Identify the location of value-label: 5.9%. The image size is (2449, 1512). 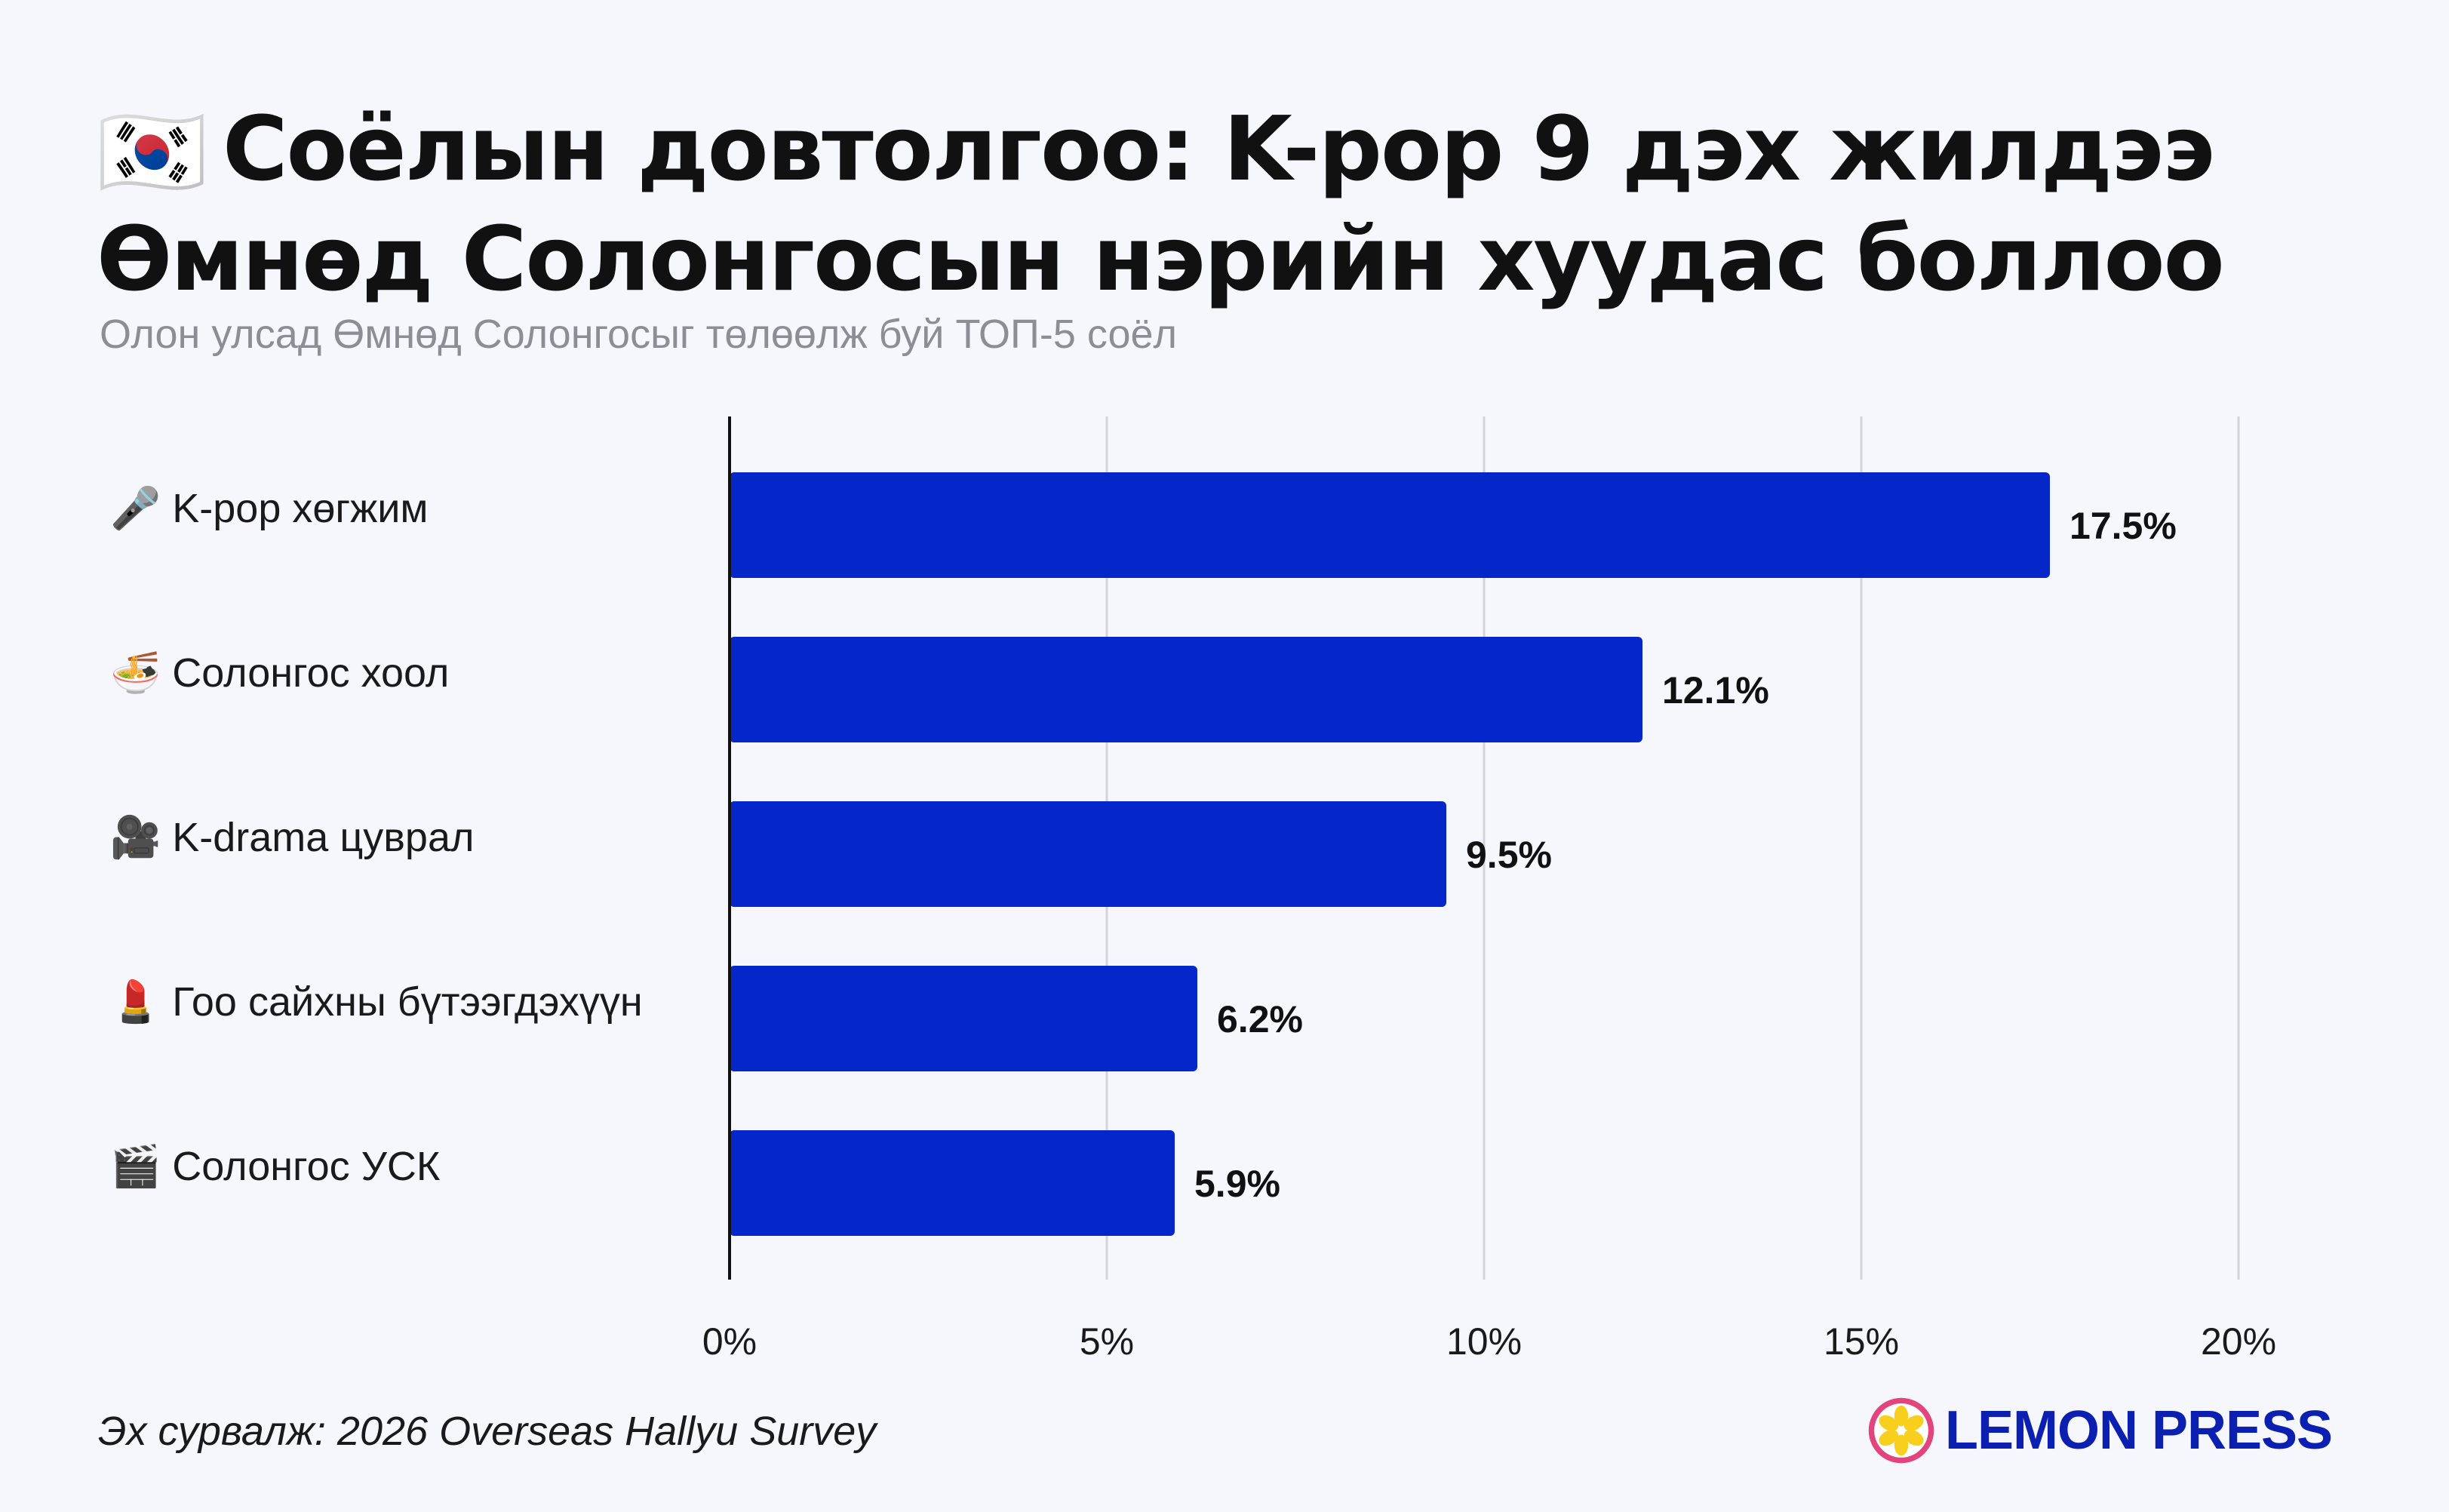
(1237, 1184).